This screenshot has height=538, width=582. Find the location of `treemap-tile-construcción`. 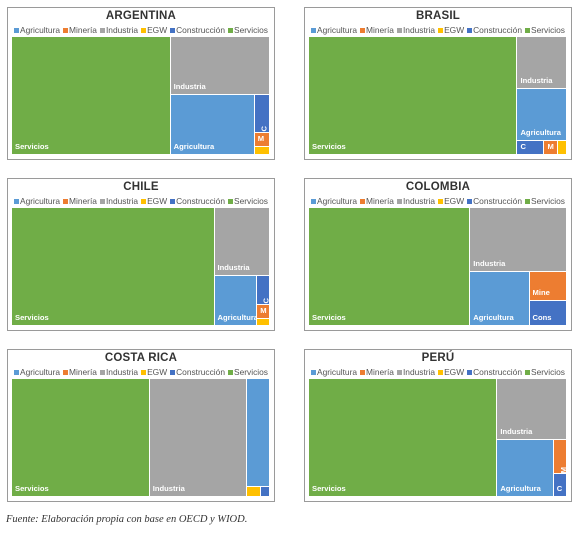

treemap-tile-construcción is located at coordinates (265, 491).